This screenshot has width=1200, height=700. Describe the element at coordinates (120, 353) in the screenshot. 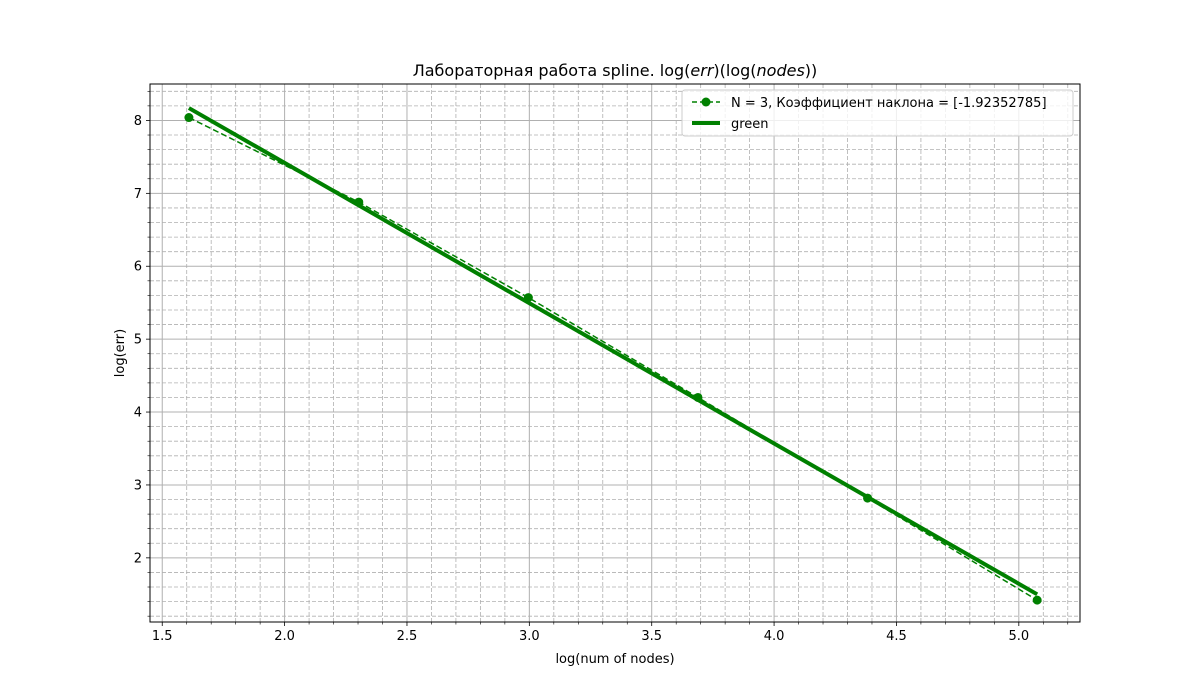

I see `y-axis-label: log(err)` at that location.